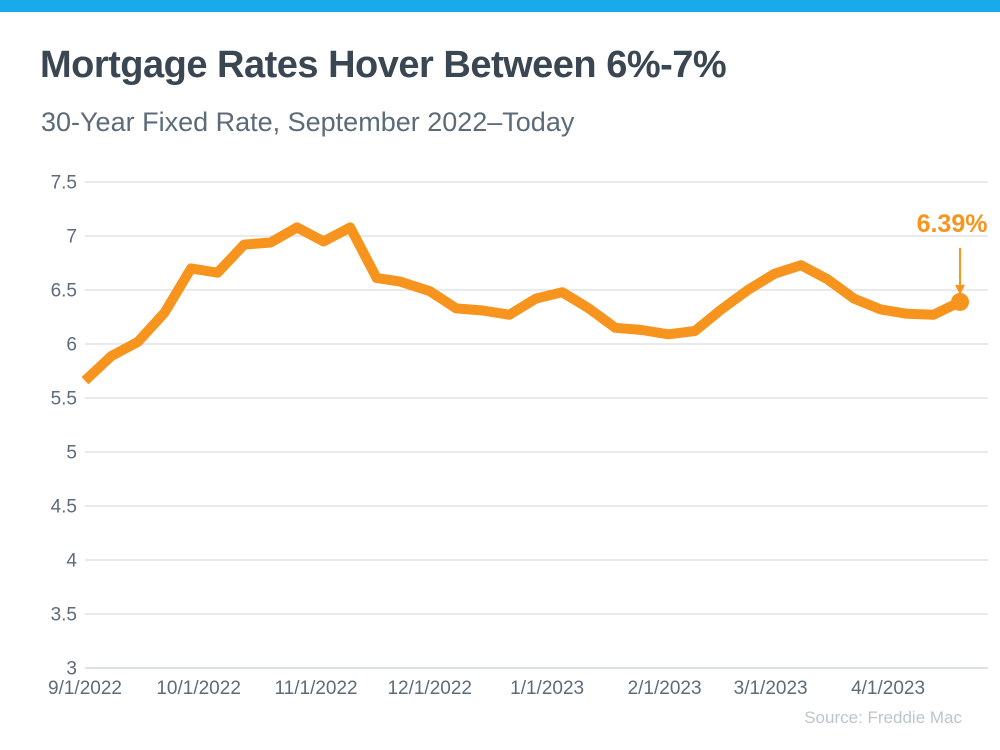  Describe the element at coordinates (960, 301) in the screenshot. I see `latest-point-marker` at that location.